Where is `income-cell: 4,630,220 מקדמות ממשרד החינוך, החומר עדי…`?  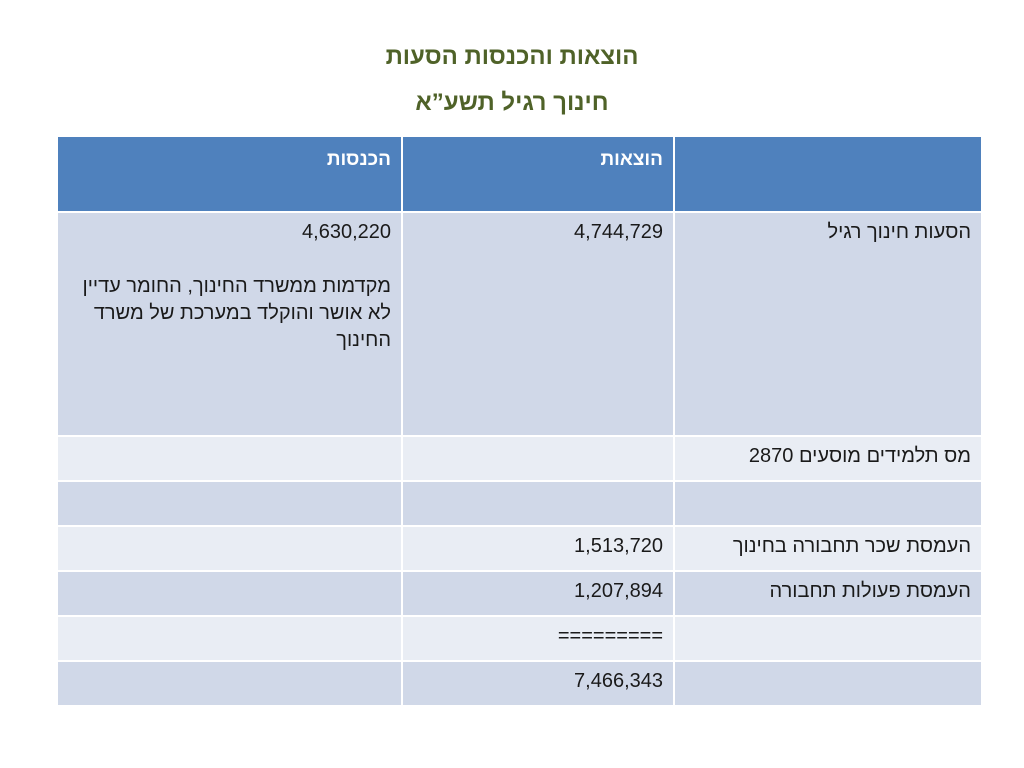 income-cell: 4,630,220 מקדמות ממשרד החינוך, החומר עדי… is located at coordinates (229, 324).